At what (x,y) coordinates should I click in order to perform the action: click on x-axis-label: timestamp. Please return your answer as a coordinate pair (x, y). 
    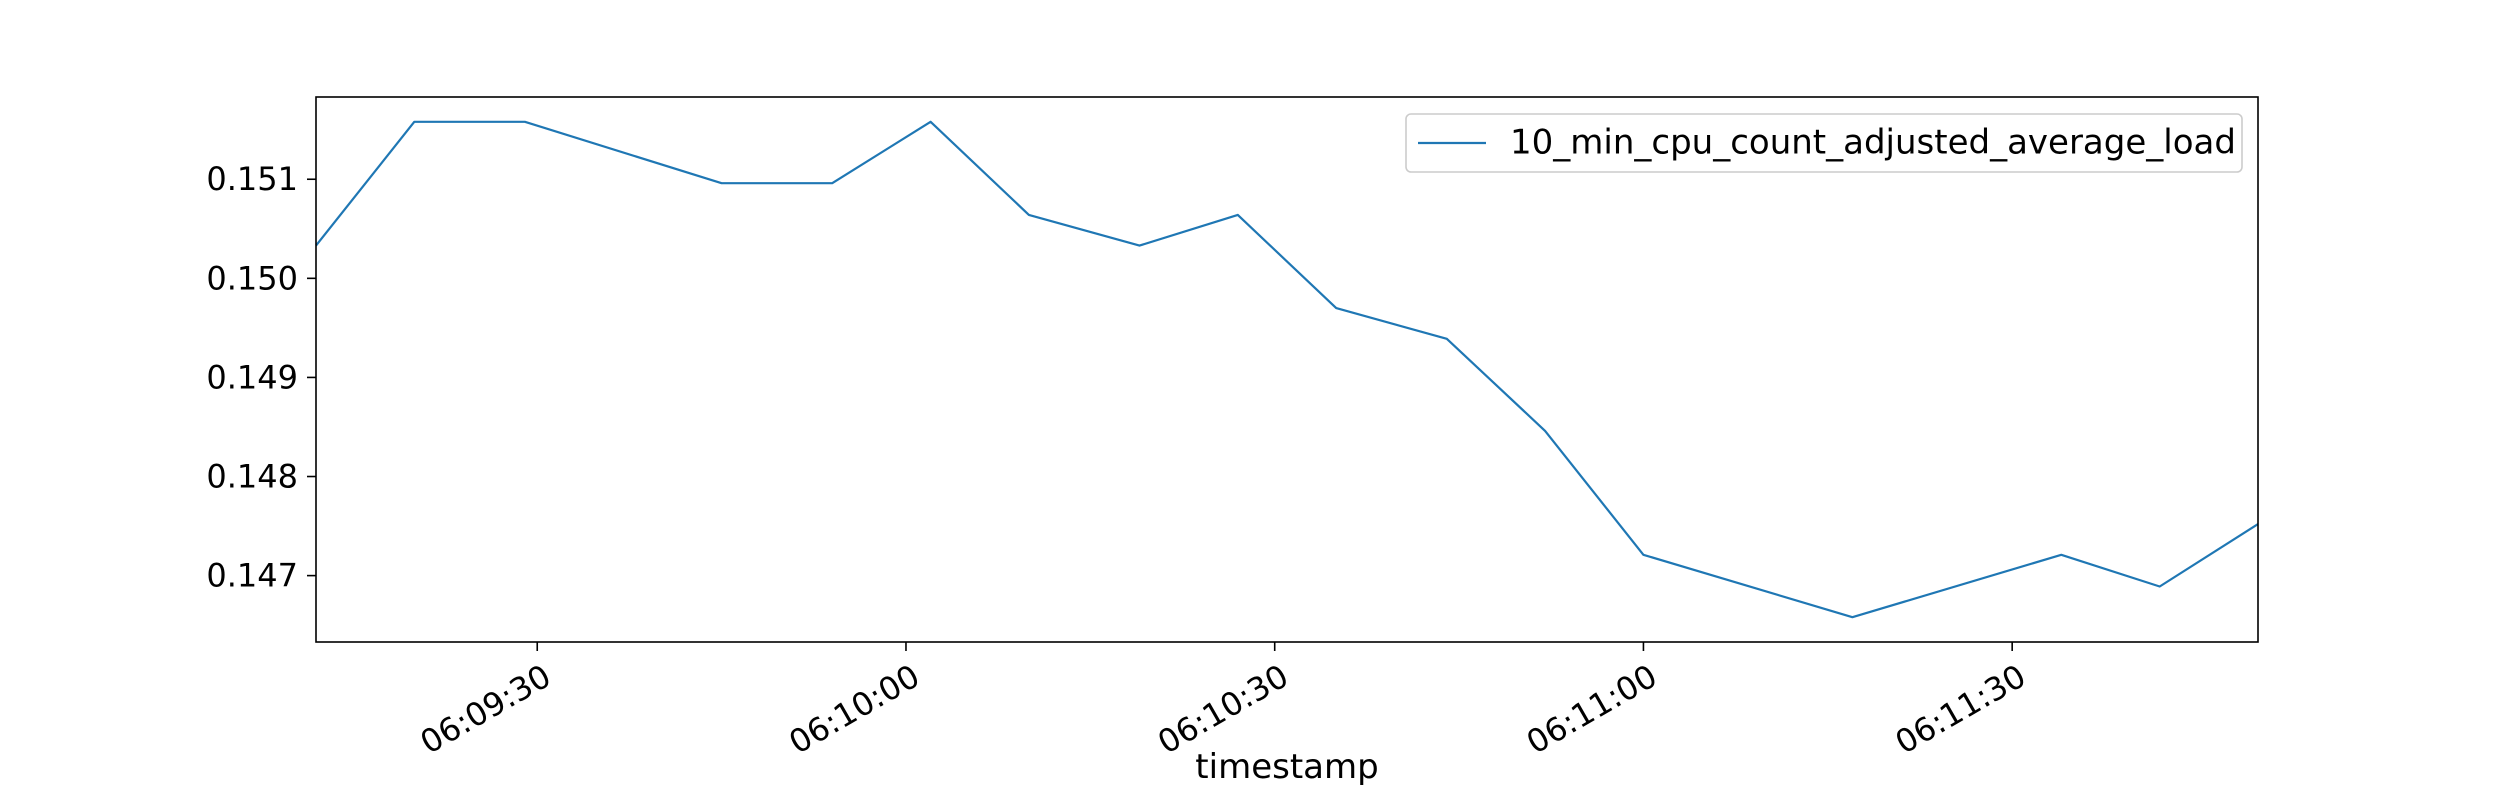
    Looking at the image, I should click on (1286, 767).